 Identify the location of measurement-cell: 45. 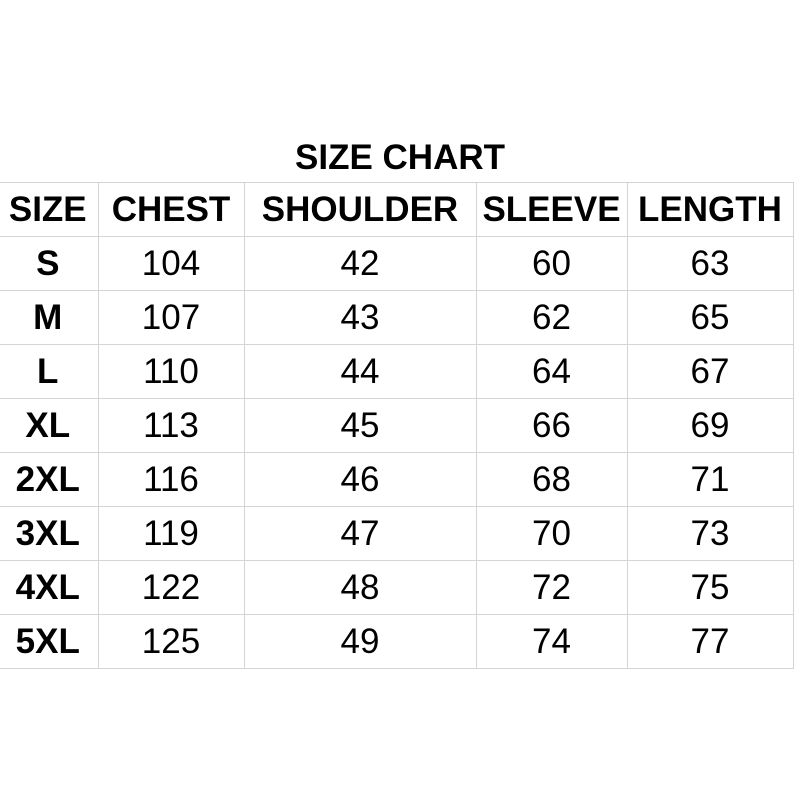
(360, 425).